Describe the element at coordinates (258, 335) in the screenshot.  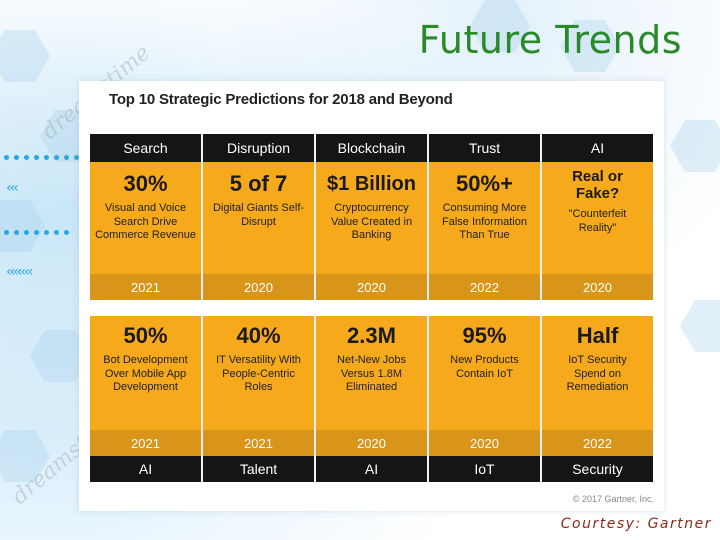
I see `prediction-stat: 40%` at that location.